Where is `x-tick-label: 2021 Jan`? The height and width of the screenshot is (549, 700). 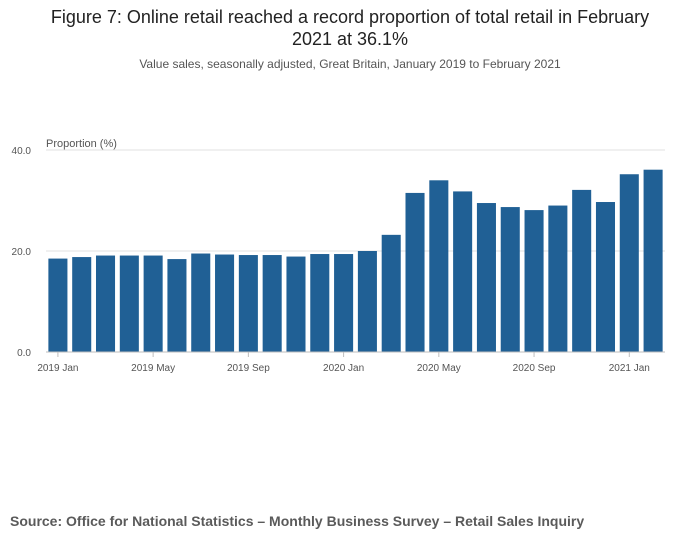 x-tick-label: 2021 Jan is located at coordinates (629, 368).